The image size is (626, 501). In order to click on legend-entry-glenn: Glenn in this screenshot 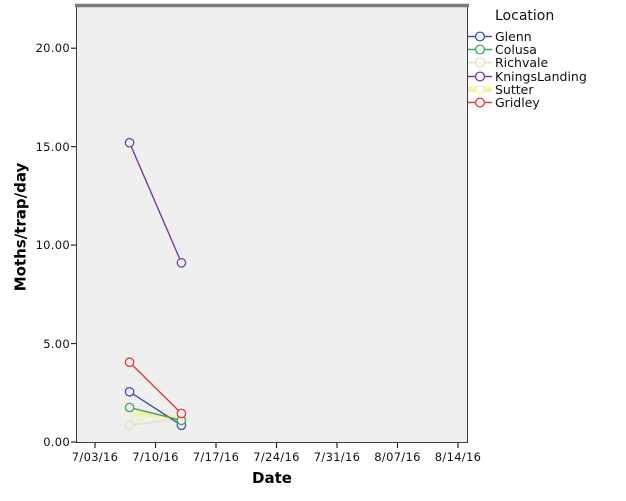, I will do `click(546, 37)`.